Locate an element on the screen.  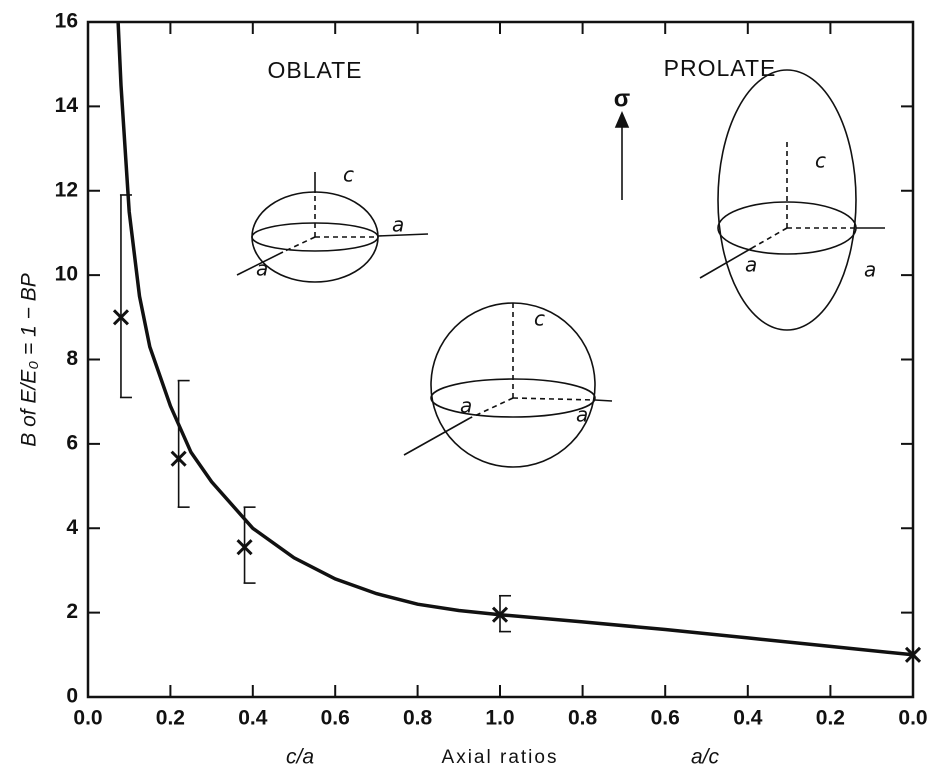
arrow-head is located at coordinates (622, 119).